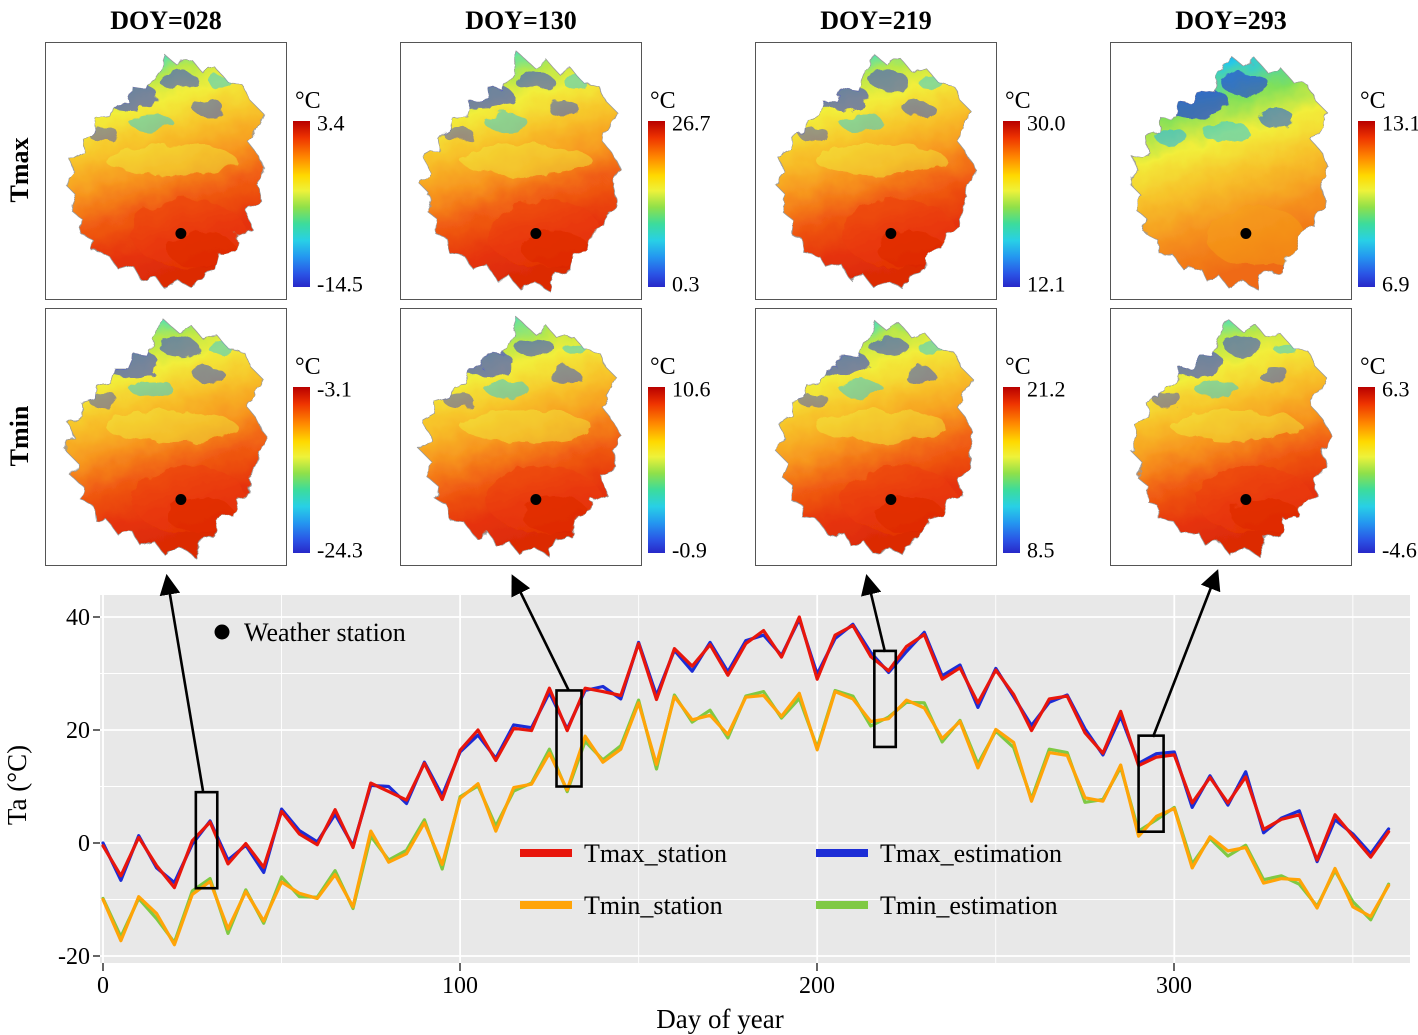  What do you see at coordinates (1046, 123) in the screenshot?
I see `colorbar-max: 30.0` at bounding box center [1046, 123].